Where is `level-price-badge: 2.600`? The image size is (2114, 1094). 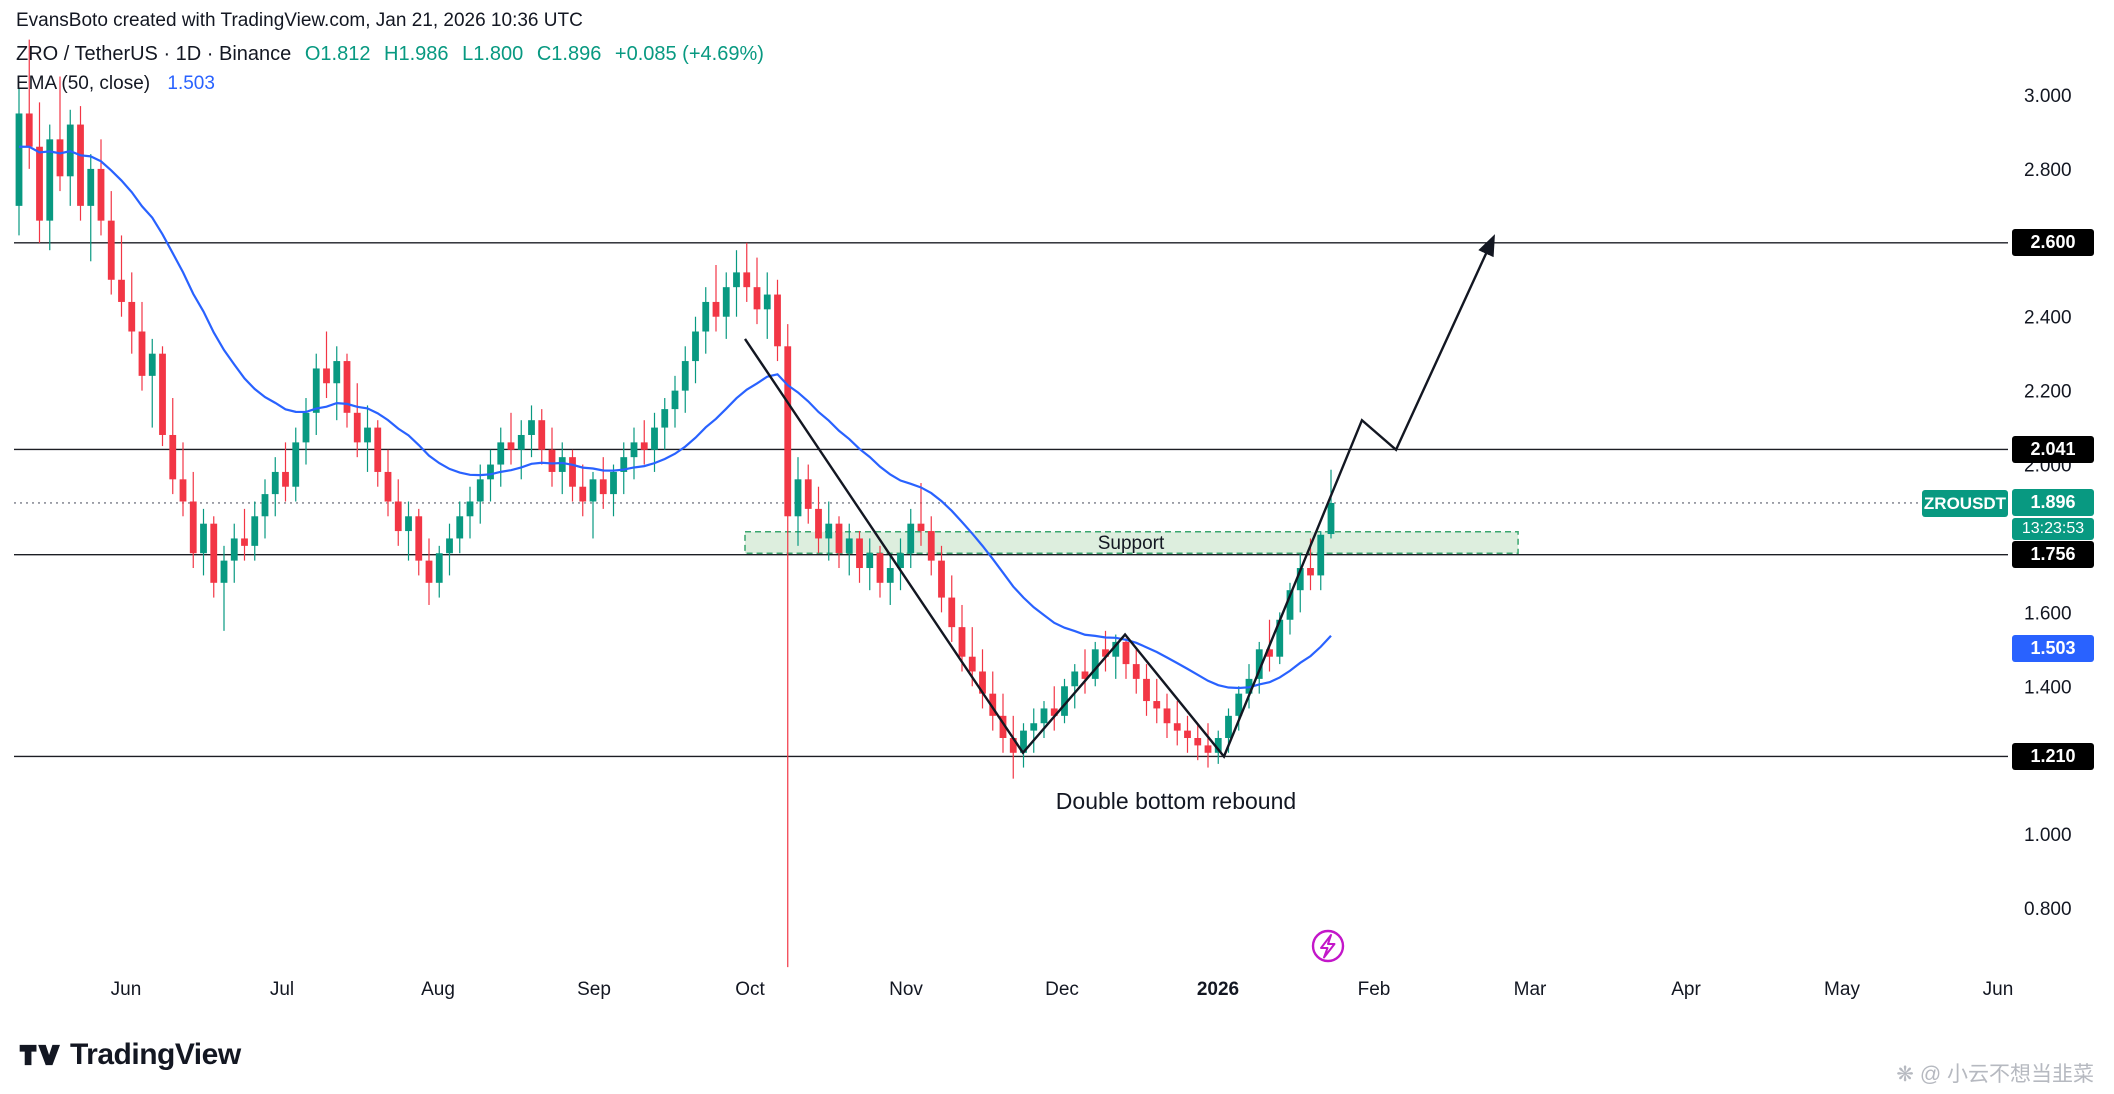 level-price-badge: 2.600 is located at coordinates (2053, 243).